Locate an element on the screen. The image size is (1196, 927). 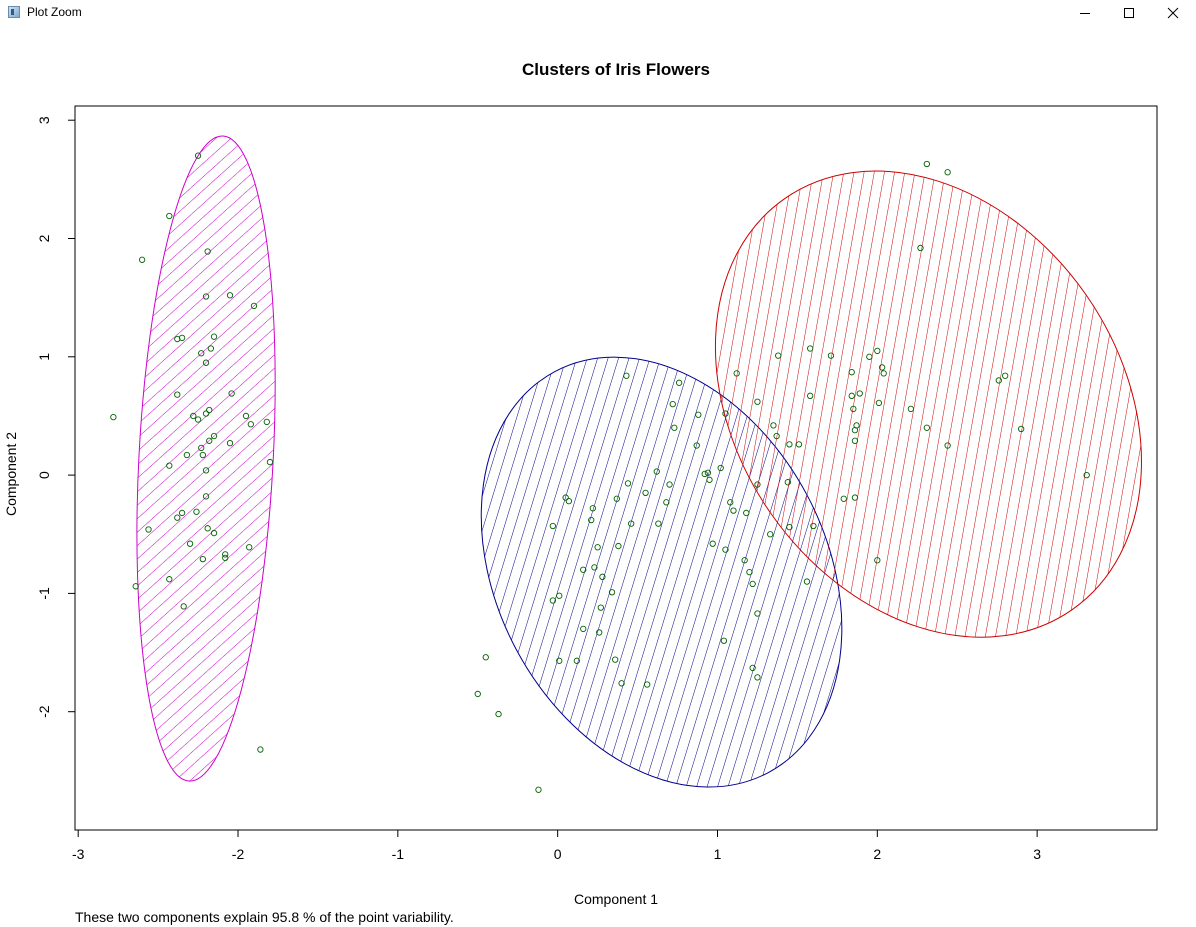
y-tick-label: -1 is located at coordinates (44, 593).